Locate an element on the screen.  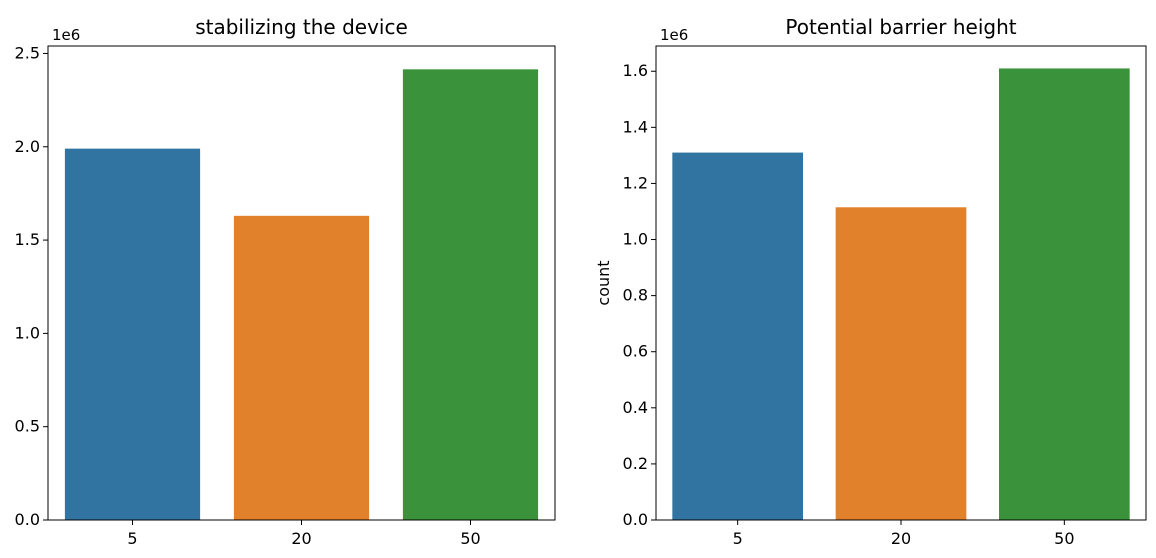
y-tick-label: 0.6 is located at coordinates (635, 351).